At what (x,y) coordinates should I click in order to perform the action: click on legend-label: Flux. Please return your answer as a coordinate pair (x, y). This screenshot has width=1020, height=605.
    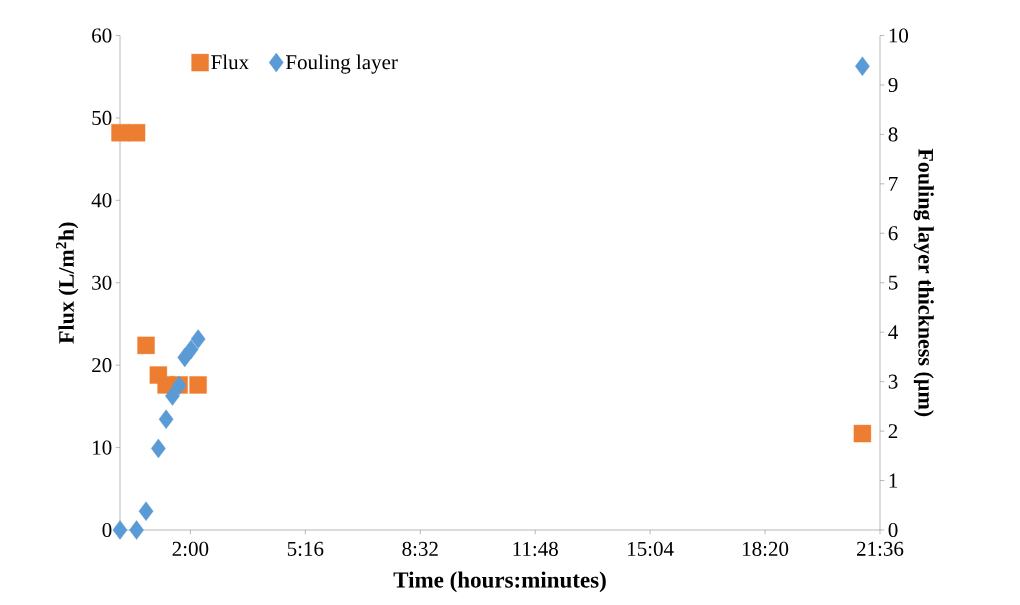
    Looking at the image, I should click on (230, 62).